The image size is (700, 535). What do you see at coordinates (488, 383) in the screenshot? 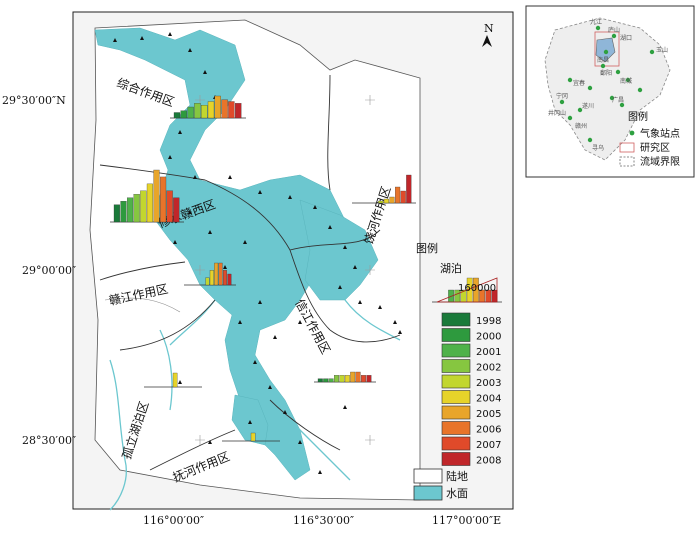
I see `legend-year-2003: 2003` at bounding box center [488, 383].